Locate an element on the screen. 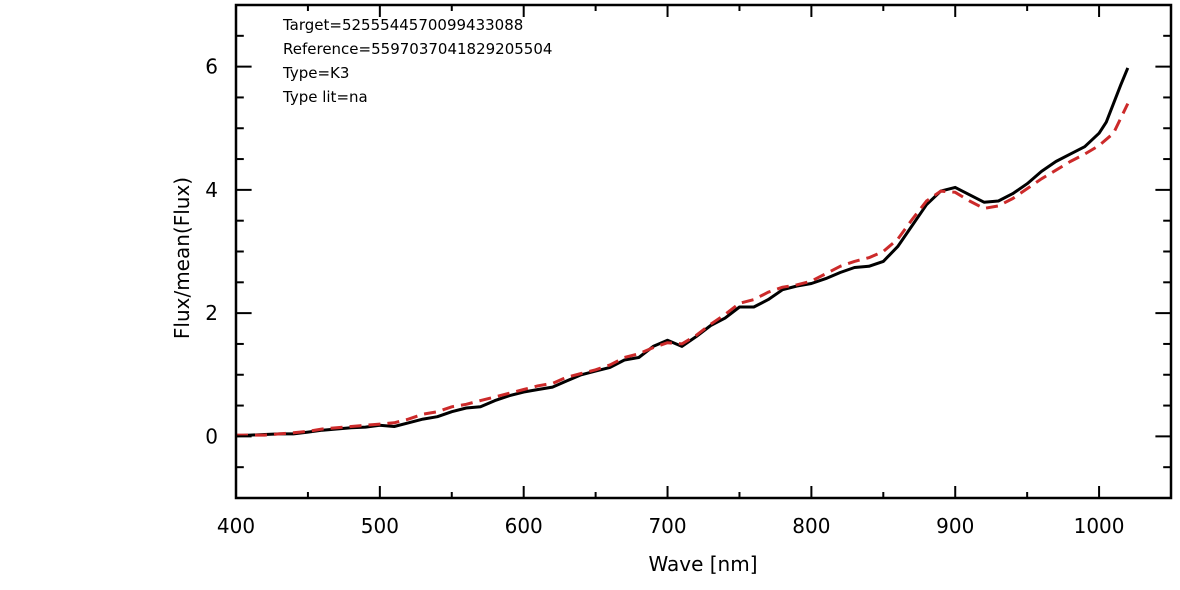 The width and height of the screenshot is (1180, 590). y-tick-label: 4 is located at coordinates (211, 190).